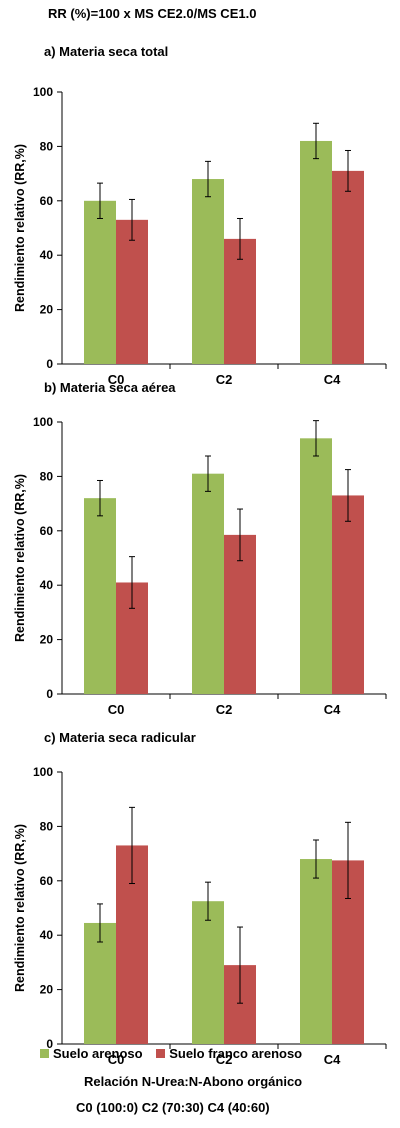  What do you see at coordinates (236, 1053) in the screenshot?
I see `legend-label-suelo-franco-arenoso: Suelo franco arenoso` at bounding box center [236, 1053].